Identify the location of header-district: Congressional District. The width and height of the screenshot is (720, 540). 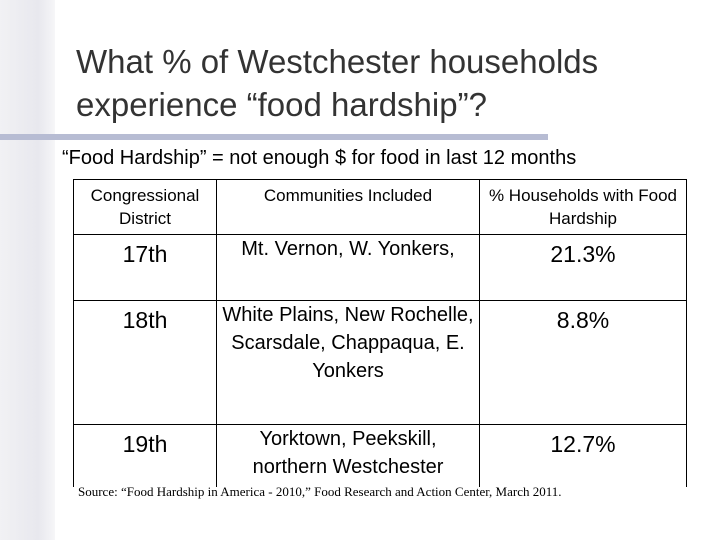
(145, 207).